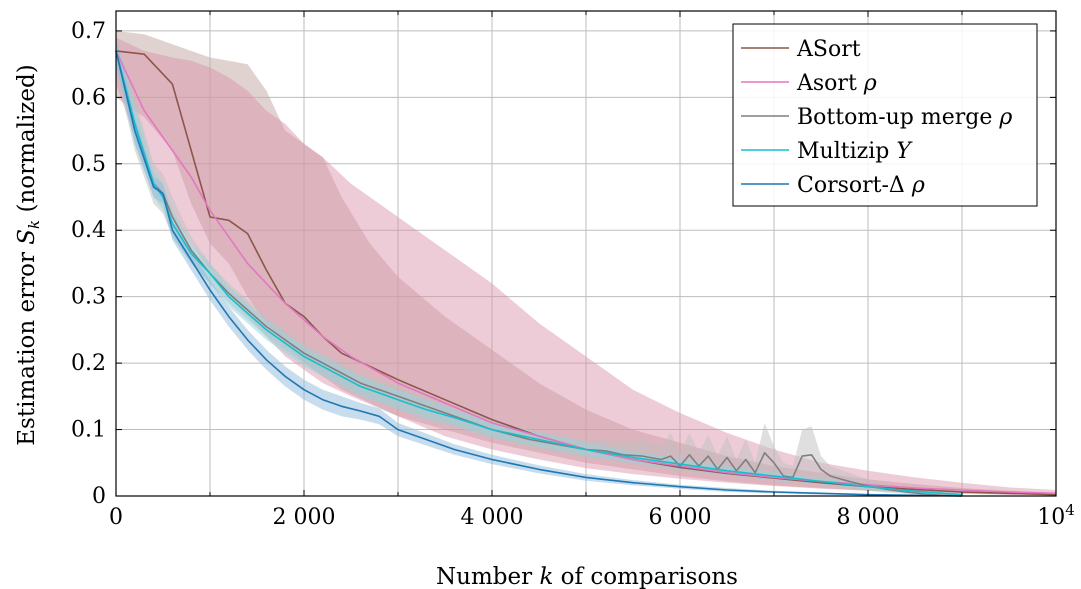 This screenshot has height=589, width=1081. What do you see at coordinates (28, 255) in the screenshot?
I see `y-axis-label: Estimation error Sk (normalized)` at bounding box center [28, 255].